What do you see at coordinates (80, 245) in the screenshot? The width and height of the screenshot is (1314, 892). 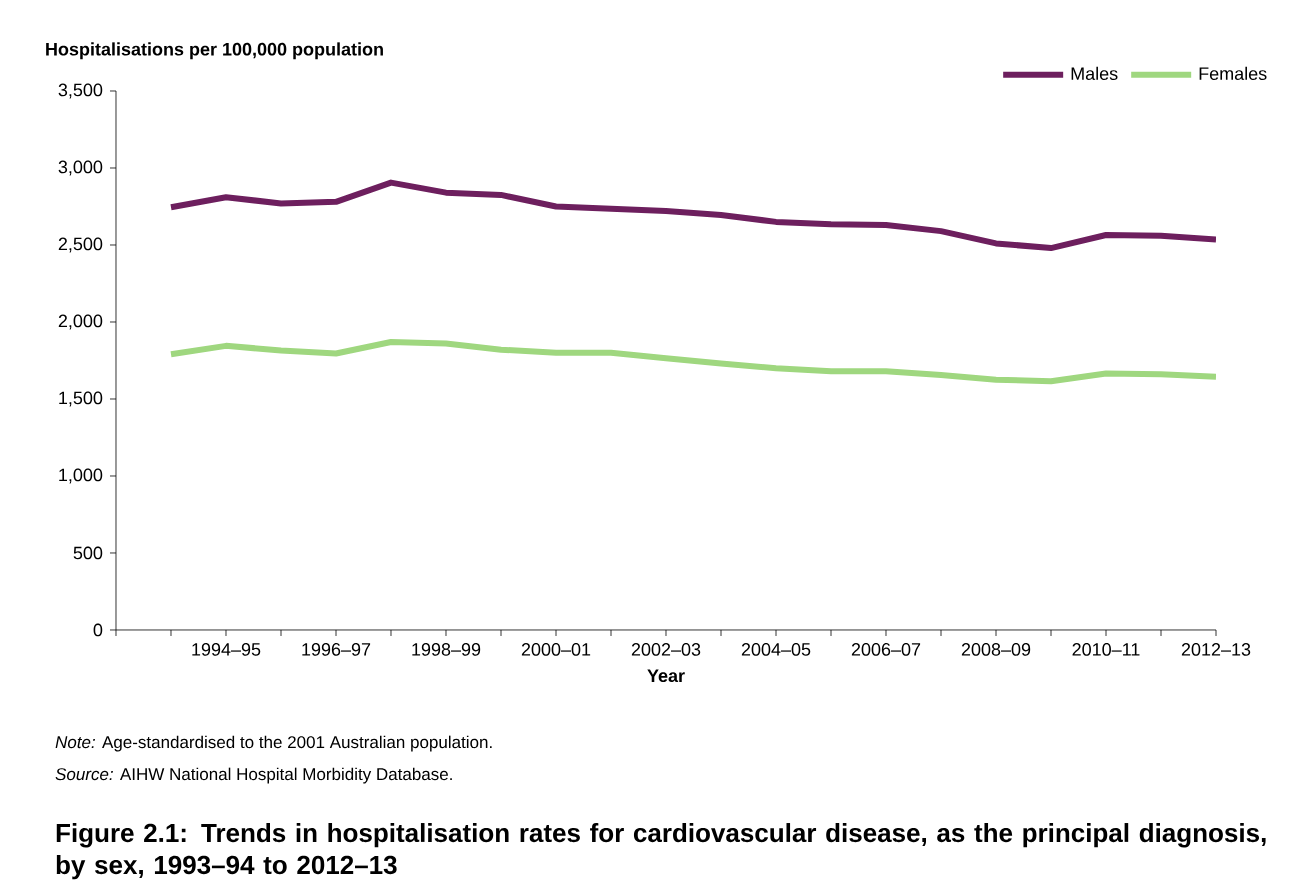 I see `y-tick-label: 2,500` at bounding box center [80, 245].